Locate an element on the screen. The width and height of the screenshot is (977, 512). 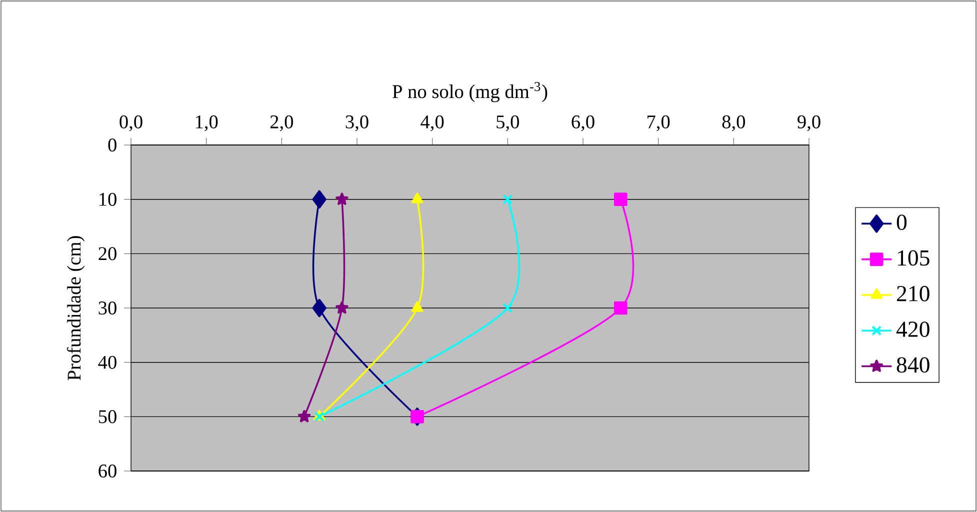
y-tick-label: 0 is located at coordinates (112, 145).